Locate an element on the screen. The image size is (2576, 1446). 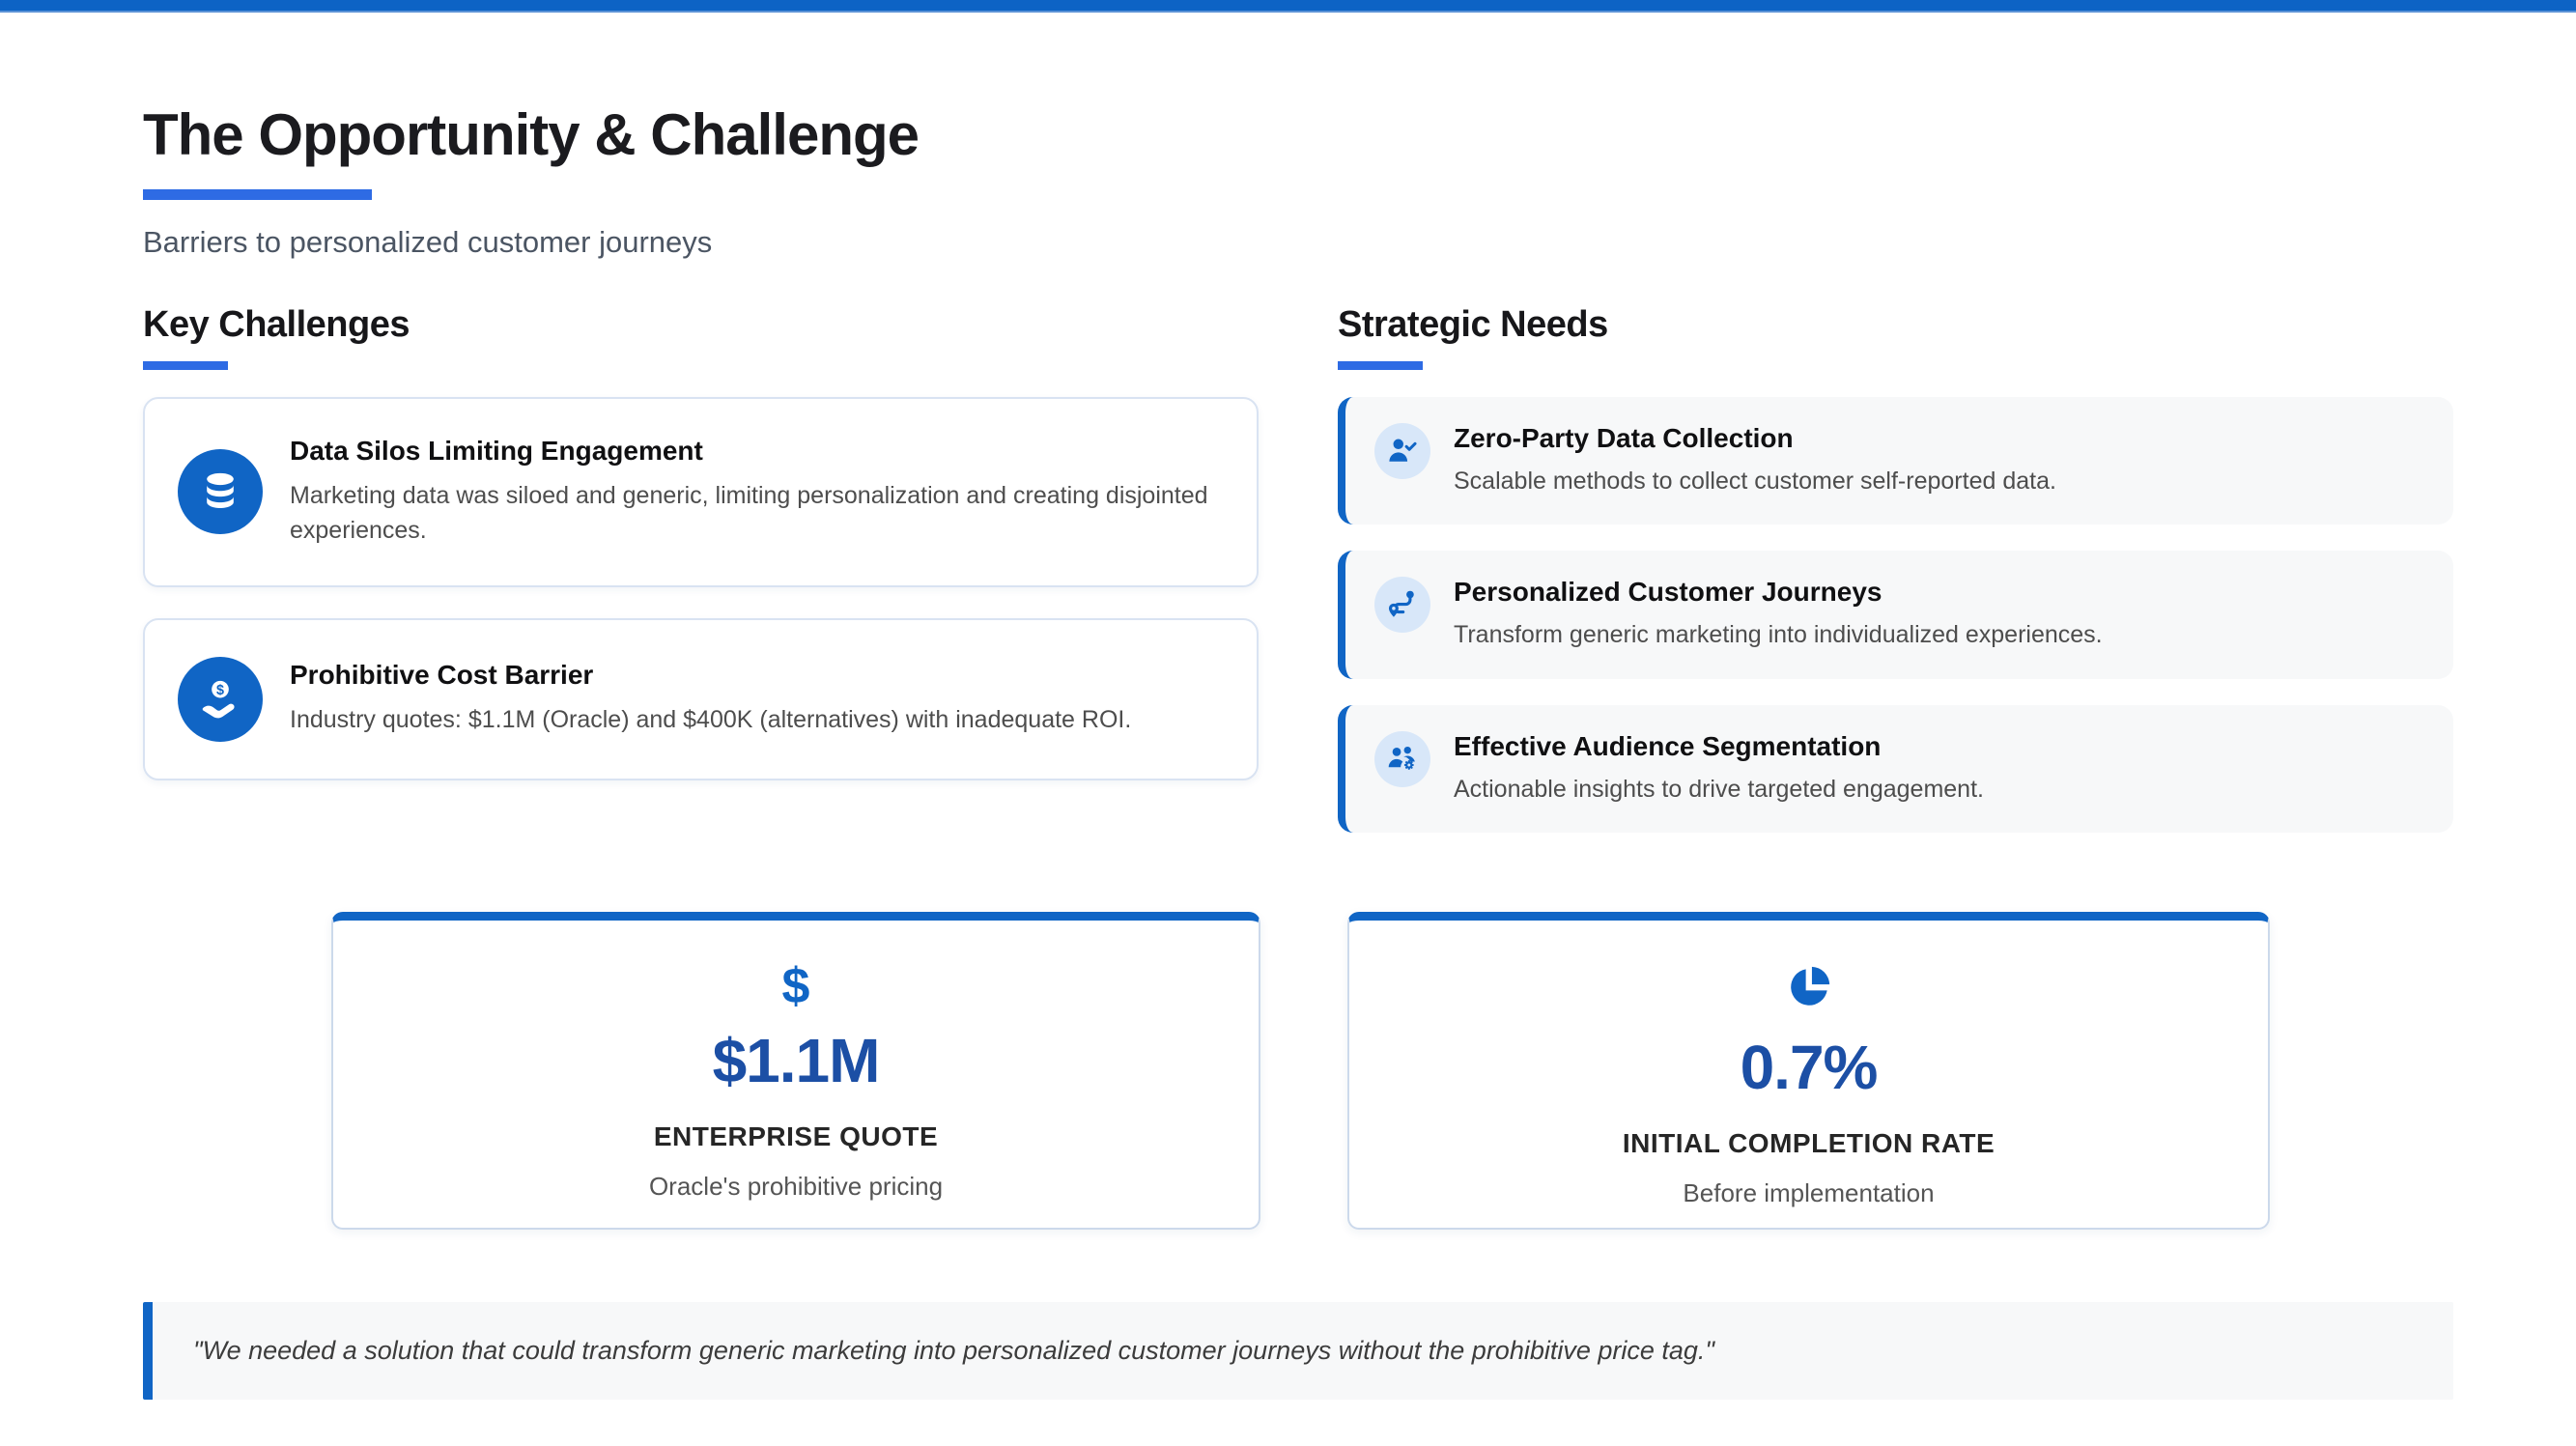
stat-label: INITIAL COMPLETION RATE is located at coordinates (1809, 1143).